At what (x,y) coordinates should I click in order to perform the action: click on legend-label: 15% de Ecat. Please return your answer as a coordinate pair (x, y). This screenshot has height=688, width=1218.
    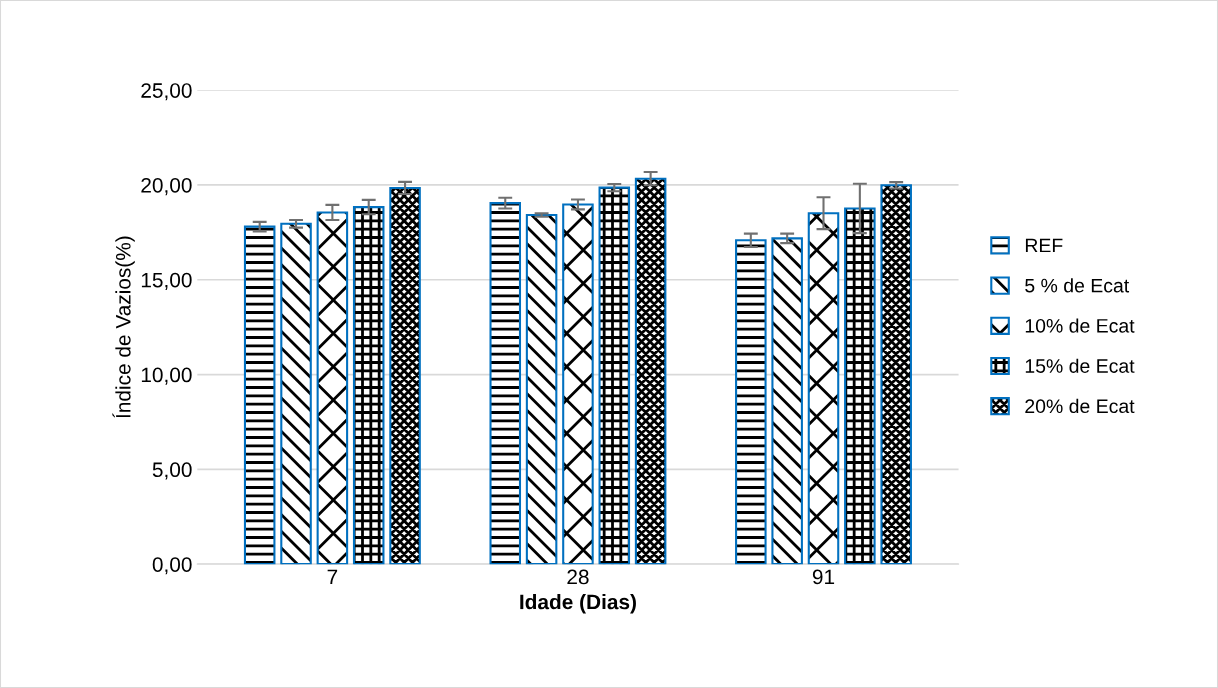
    Looking at the image, I should click on (1080, 365).